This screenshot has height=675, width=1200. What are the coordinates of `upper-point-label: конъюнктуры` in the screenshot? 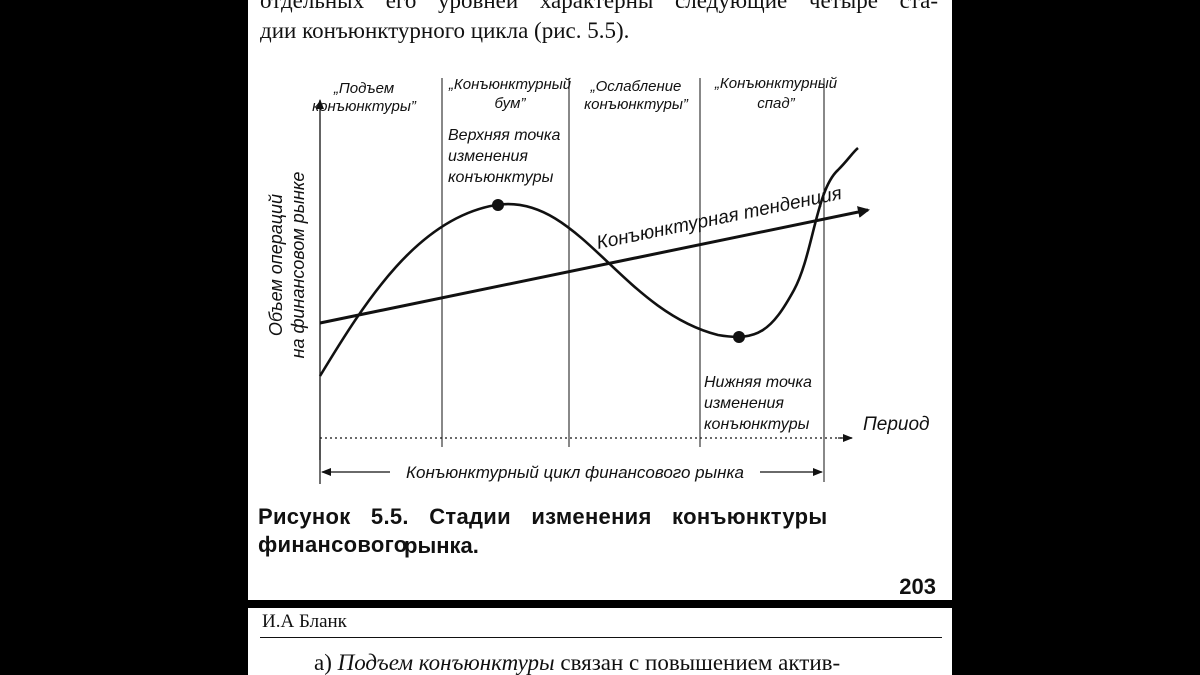 It's located at (501, 177).